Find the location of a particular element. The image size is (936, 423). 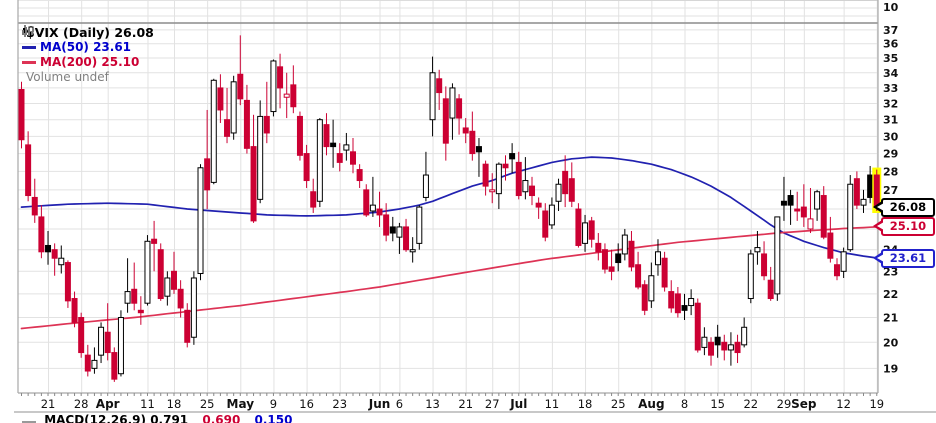

x-axis-label: 12 is located at coordinates (843, 404).